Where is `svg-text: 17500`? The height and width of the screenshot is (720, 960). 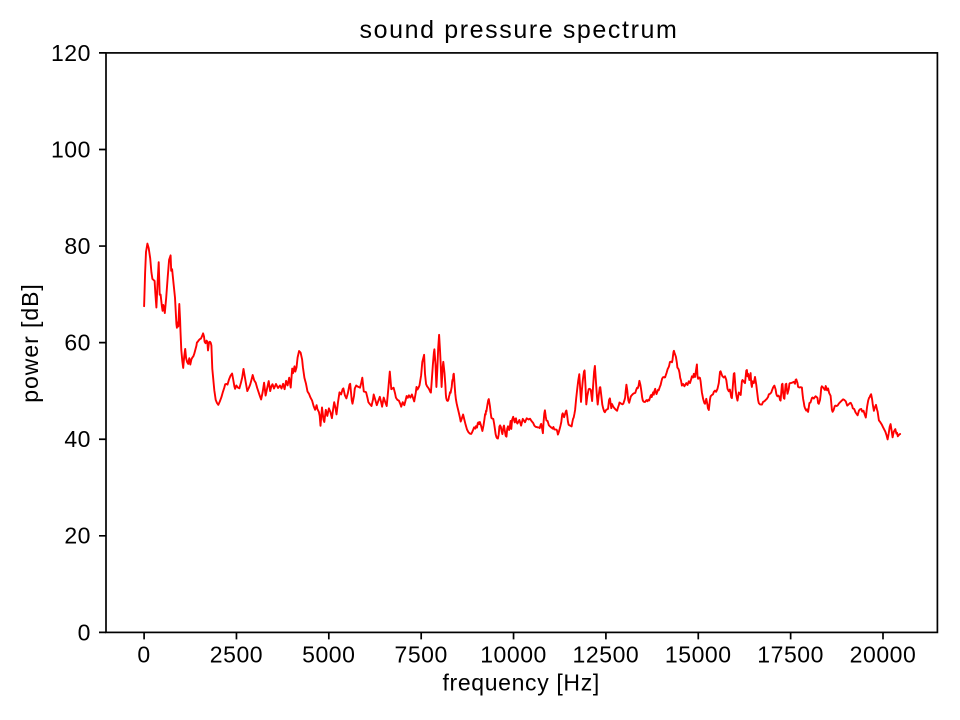
svg-text: 17500 is located at coordinates (790, 655).